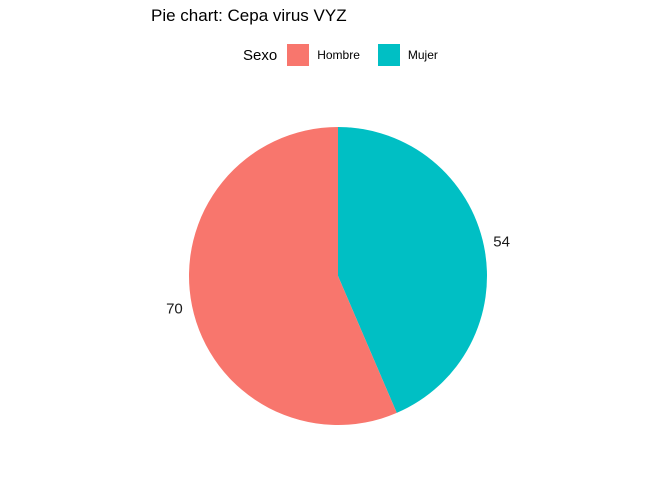 Image resolution: width=672 pixels, height=480 pixels. I want to click on legend-item-hombre: Hombre, so click(323, 55).